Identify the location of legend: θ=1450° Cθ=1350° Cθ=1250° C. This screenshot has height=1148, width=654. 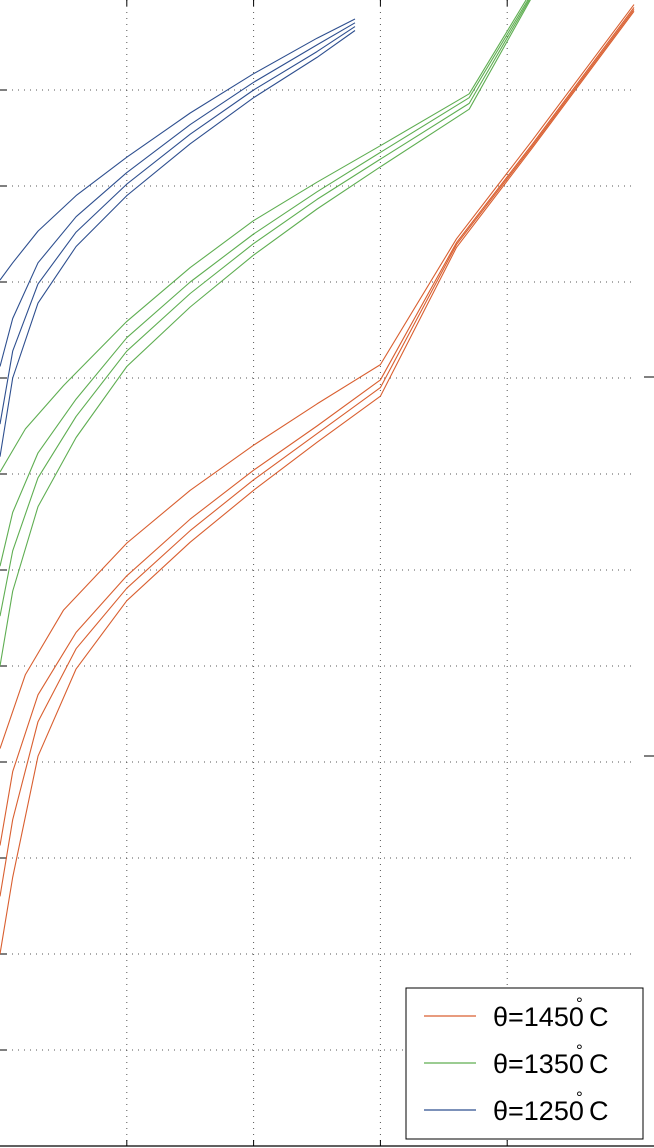
(524, 1063).